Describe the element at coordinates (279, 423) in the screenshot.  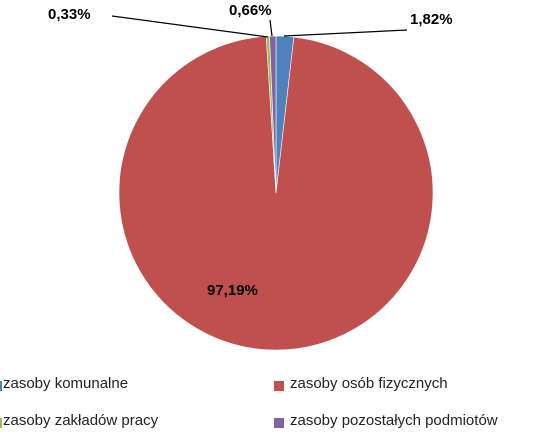
I see `legend-swatch-pozostalych` at that location.